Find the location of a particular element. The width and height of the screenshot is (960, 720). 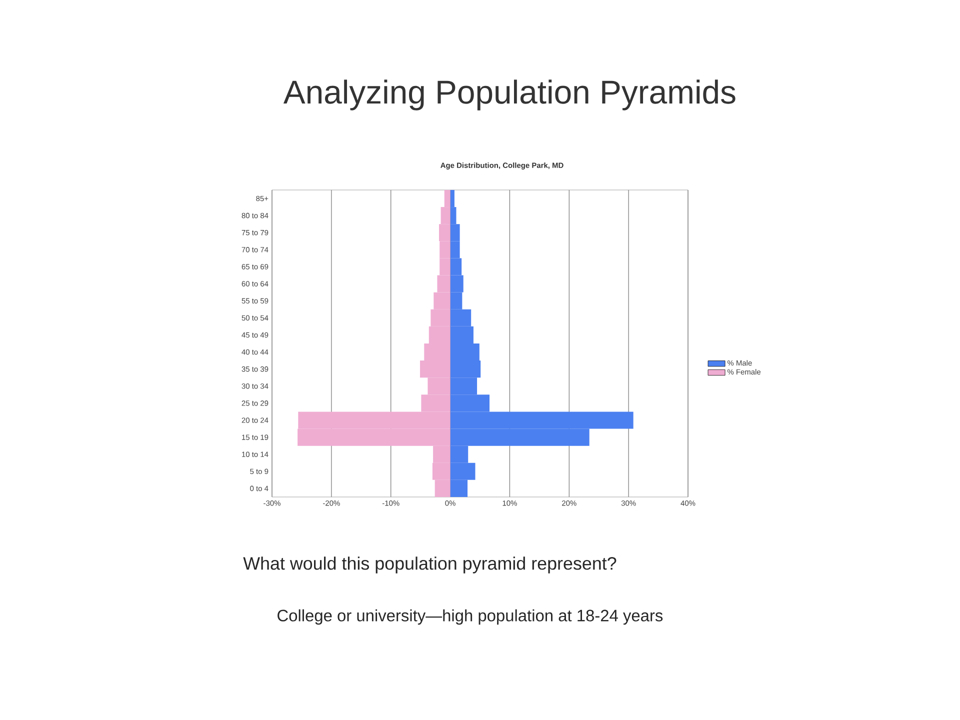

text: What would this population pyramid represent? is located at coordinates (429, 565).